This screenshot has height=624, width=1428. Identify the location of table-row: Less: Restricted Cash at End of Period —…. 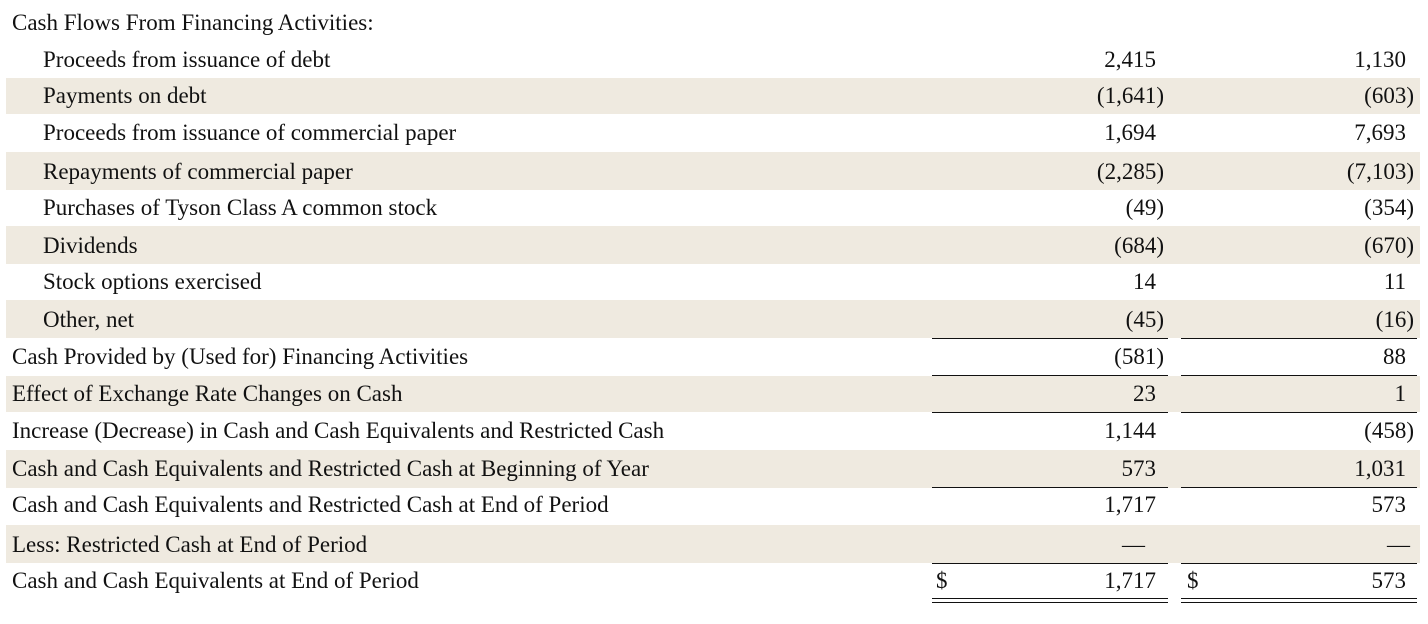
(713, 544).